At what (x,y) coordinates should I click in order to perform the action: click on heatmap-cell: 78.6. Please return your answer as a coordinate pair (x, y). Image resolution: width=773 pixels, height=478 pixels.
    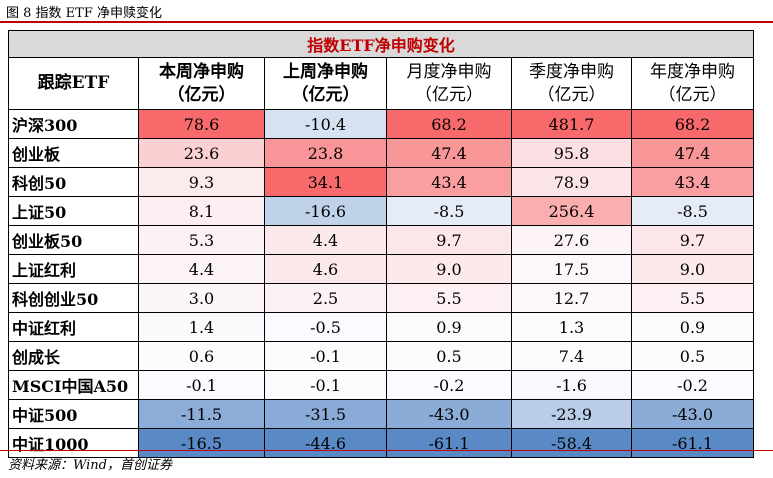
    Looking at the image, I should click on (201, 124).